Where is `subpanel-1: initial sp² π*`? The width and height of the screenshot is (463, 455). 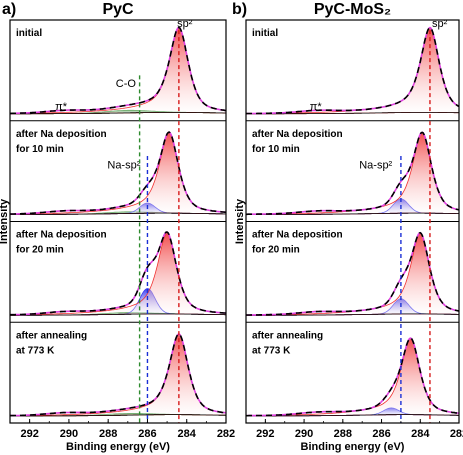 subpanel-1: initial sp² π* is located at coordinates (352, 66).